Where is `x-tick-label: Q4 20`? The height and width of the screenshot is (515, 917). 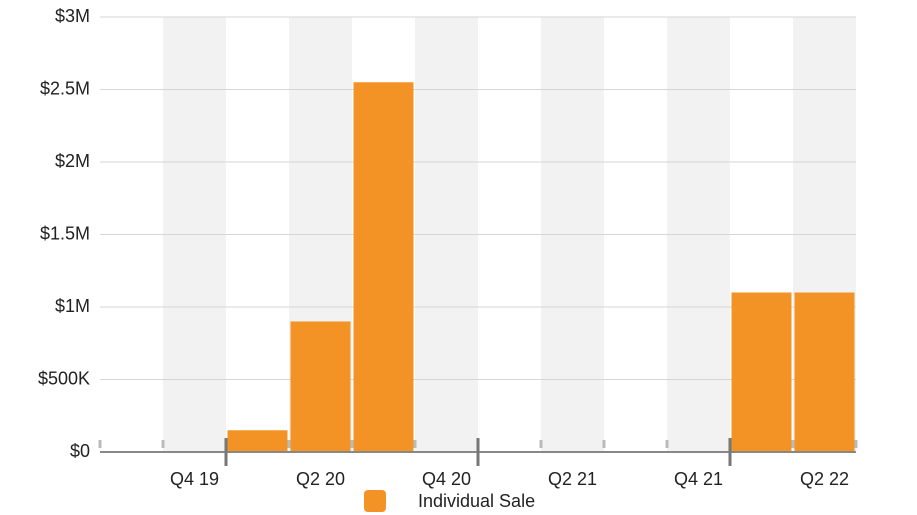
x-tick-label: Q4 20 is located at coordinates (446, 479).